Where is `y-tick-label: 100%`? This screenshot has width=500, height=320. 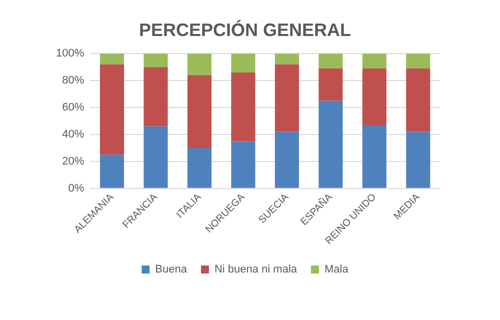 y-tick-label: 100% is located at coordinates (70, 54).